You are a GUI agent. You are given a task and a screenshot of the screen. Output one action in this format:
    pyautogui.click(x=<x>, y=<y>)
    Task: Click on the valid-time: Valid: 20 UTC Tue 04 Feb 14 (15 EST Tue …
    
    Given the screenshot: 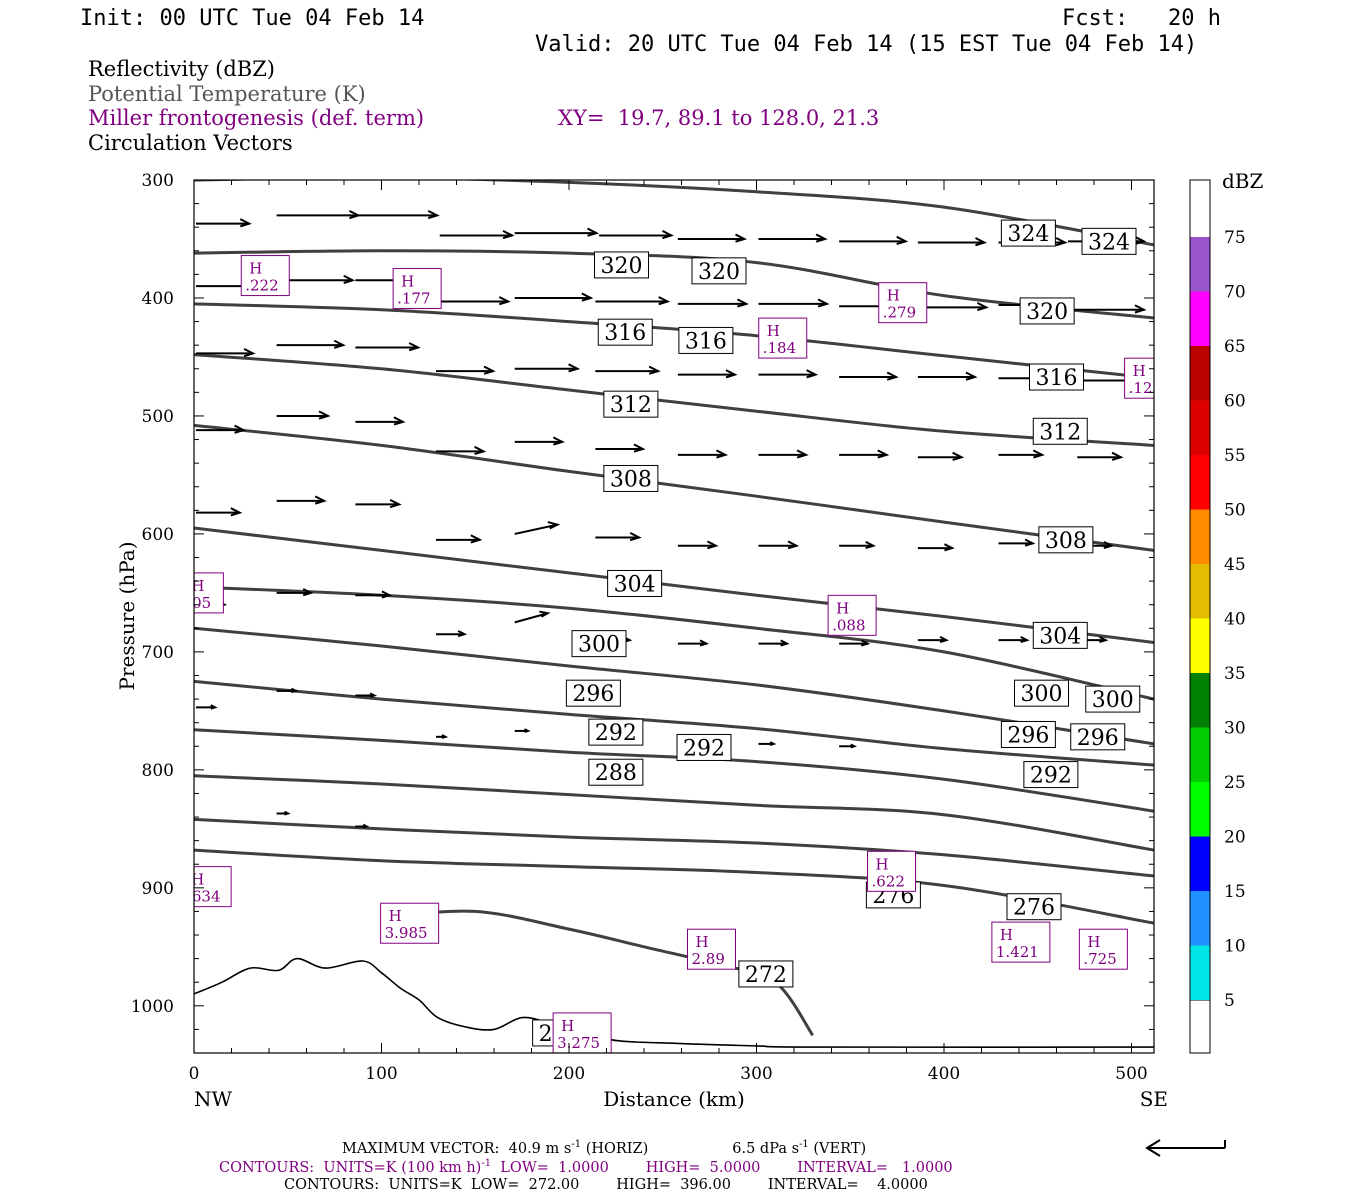 What is the action you would take?
    pyautogui.click(x=866, y=44)
    